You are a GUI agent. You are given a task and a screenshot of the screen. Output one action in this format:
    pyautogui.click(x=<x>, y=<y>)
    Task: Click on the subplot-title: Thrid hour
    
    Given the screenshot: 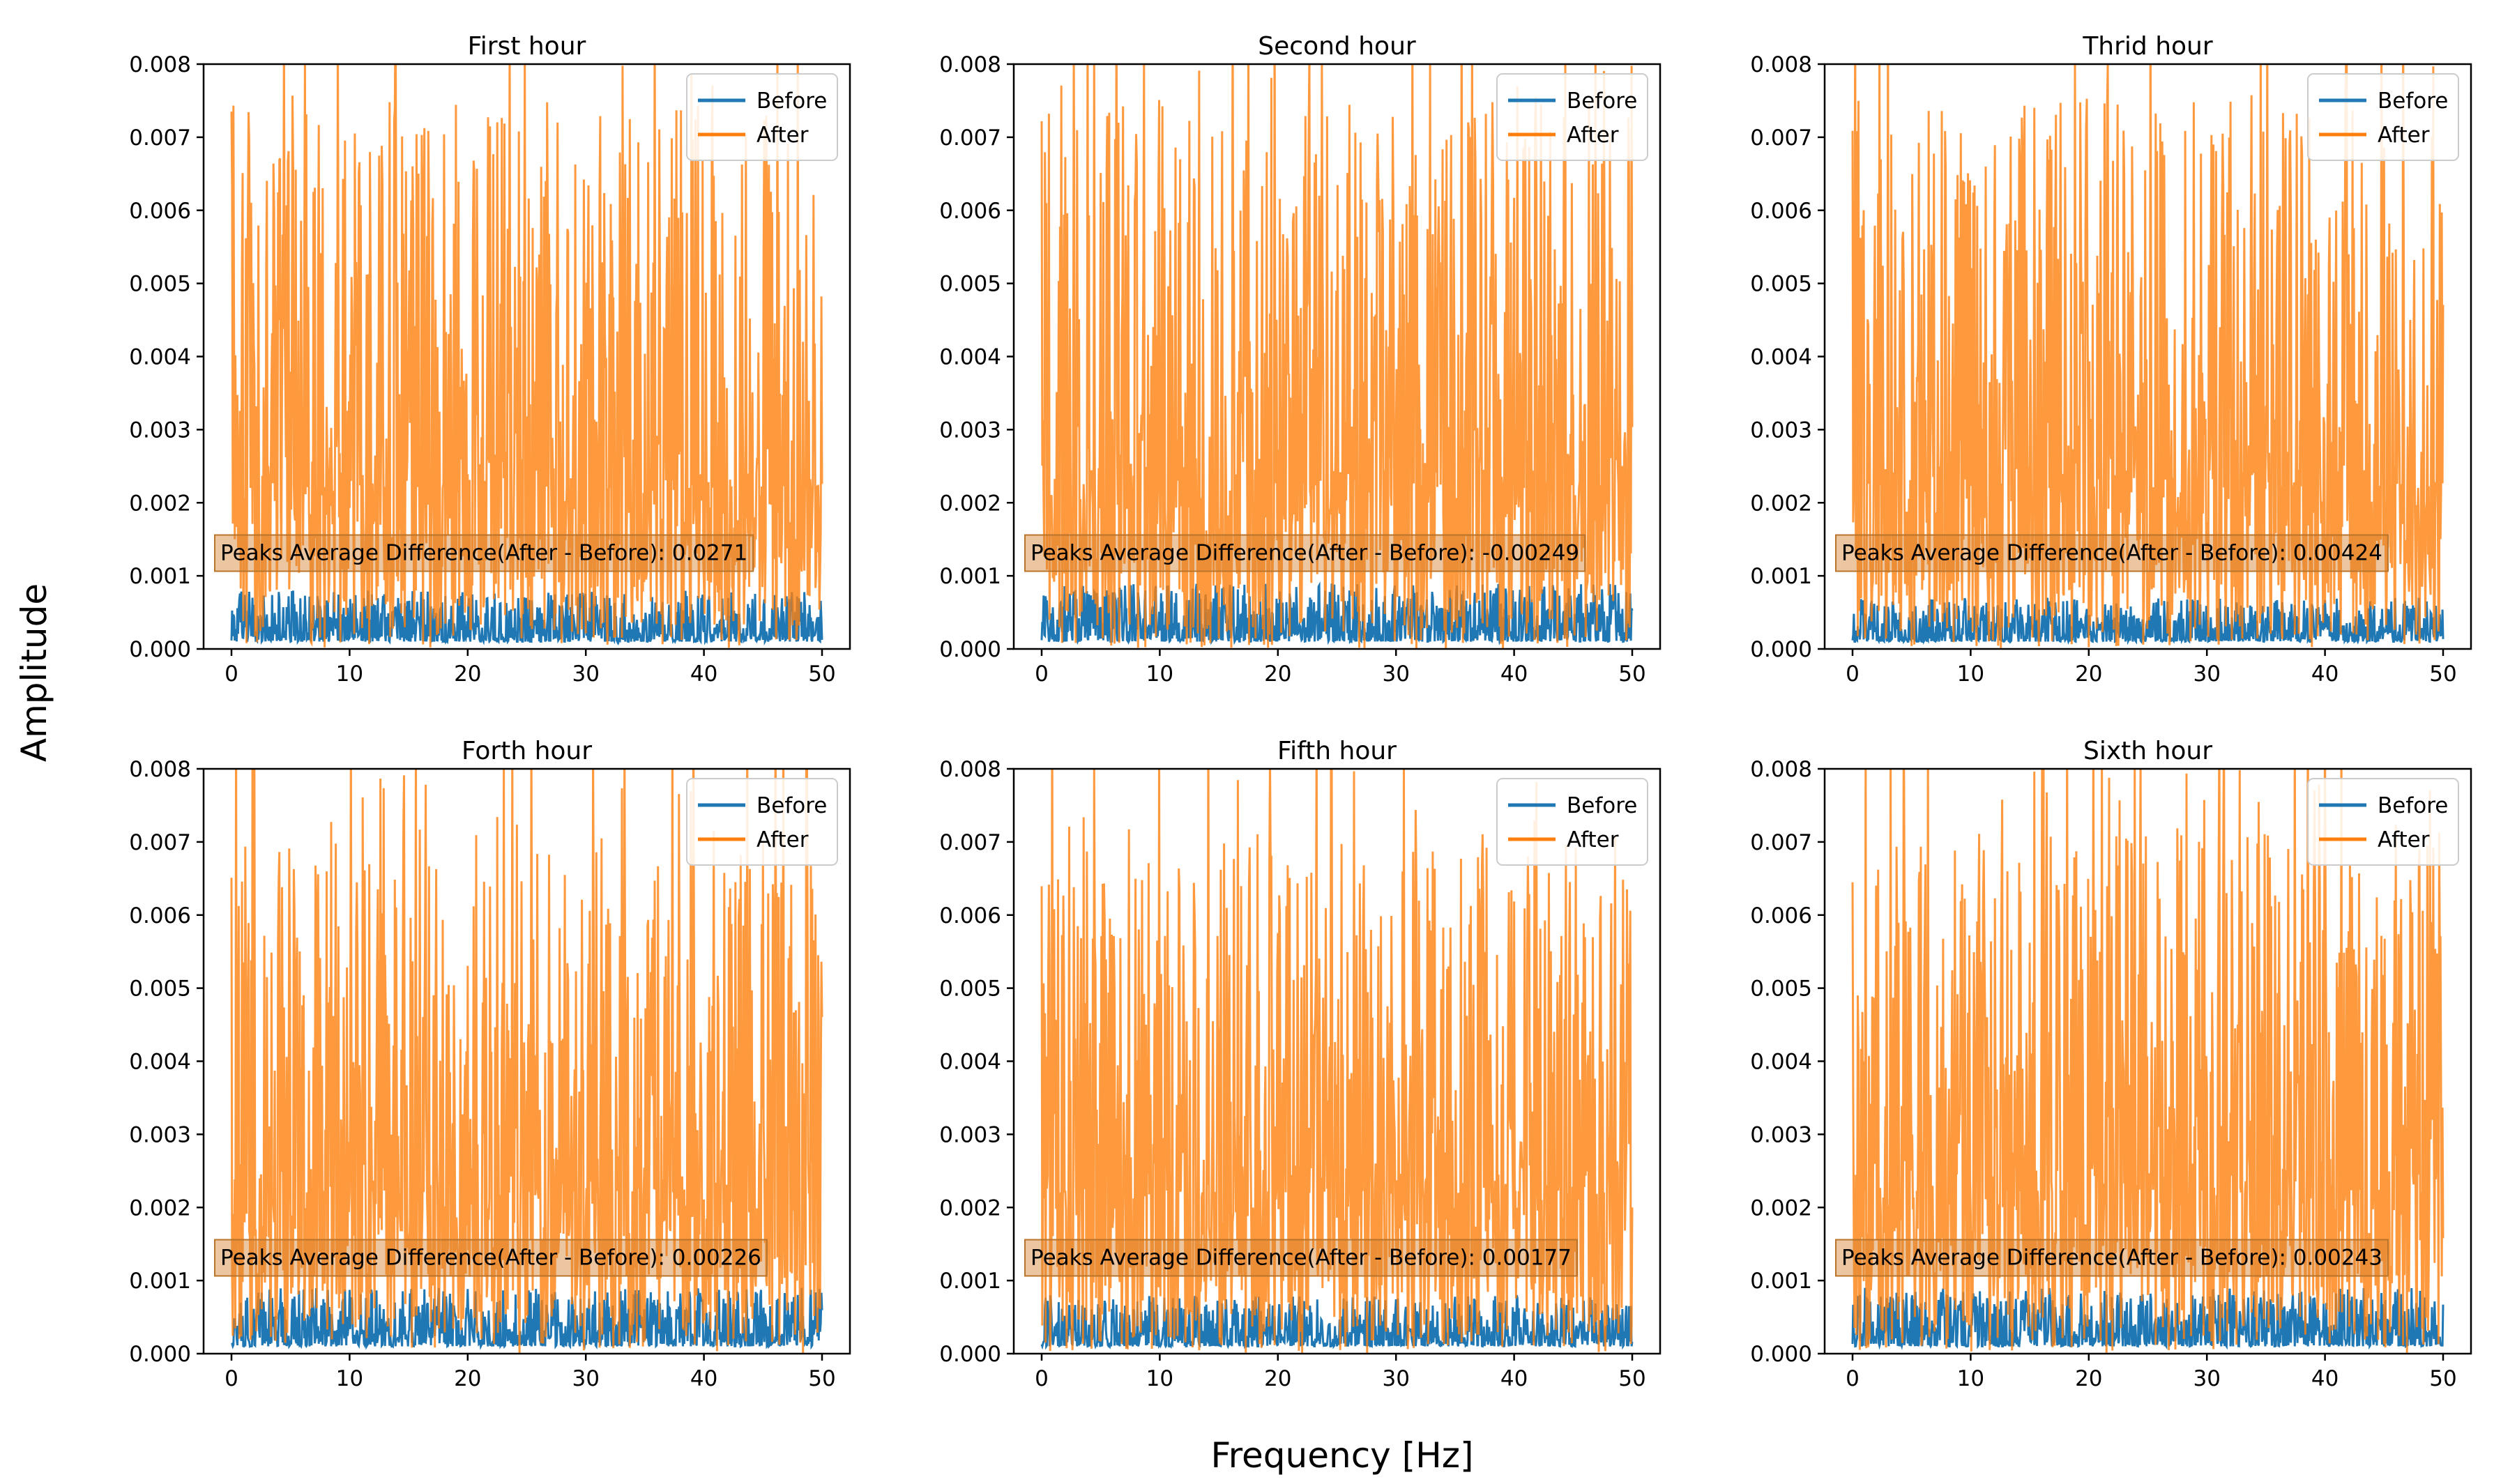 What is the action you would take?
    pyautogui.click(x=2147, y=46)
    